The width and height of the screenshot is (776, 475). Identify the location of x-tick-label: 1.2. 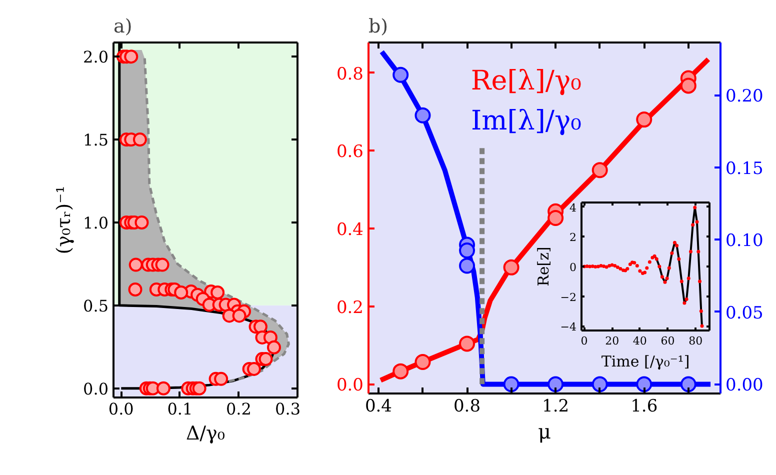
(556, 406).